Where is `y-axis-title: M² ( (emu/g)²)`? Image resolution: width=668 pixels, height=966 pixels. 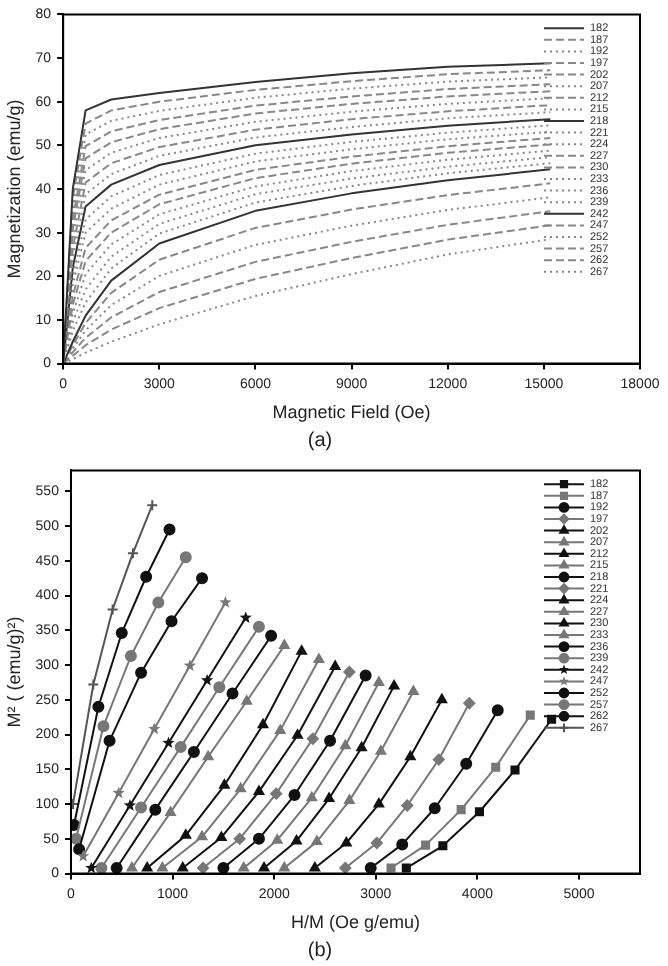
y-axis-title: M² ( (emu/g)²) is located at coordinates (13, 672).